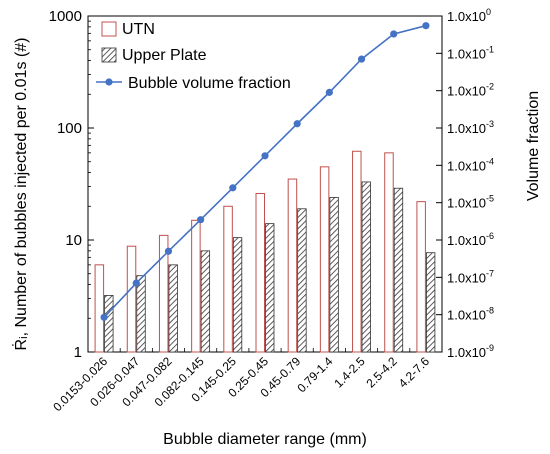 The image size is (550, 454). I want to click on x-tick-label: 0.79-1.4, so click(314, 374).